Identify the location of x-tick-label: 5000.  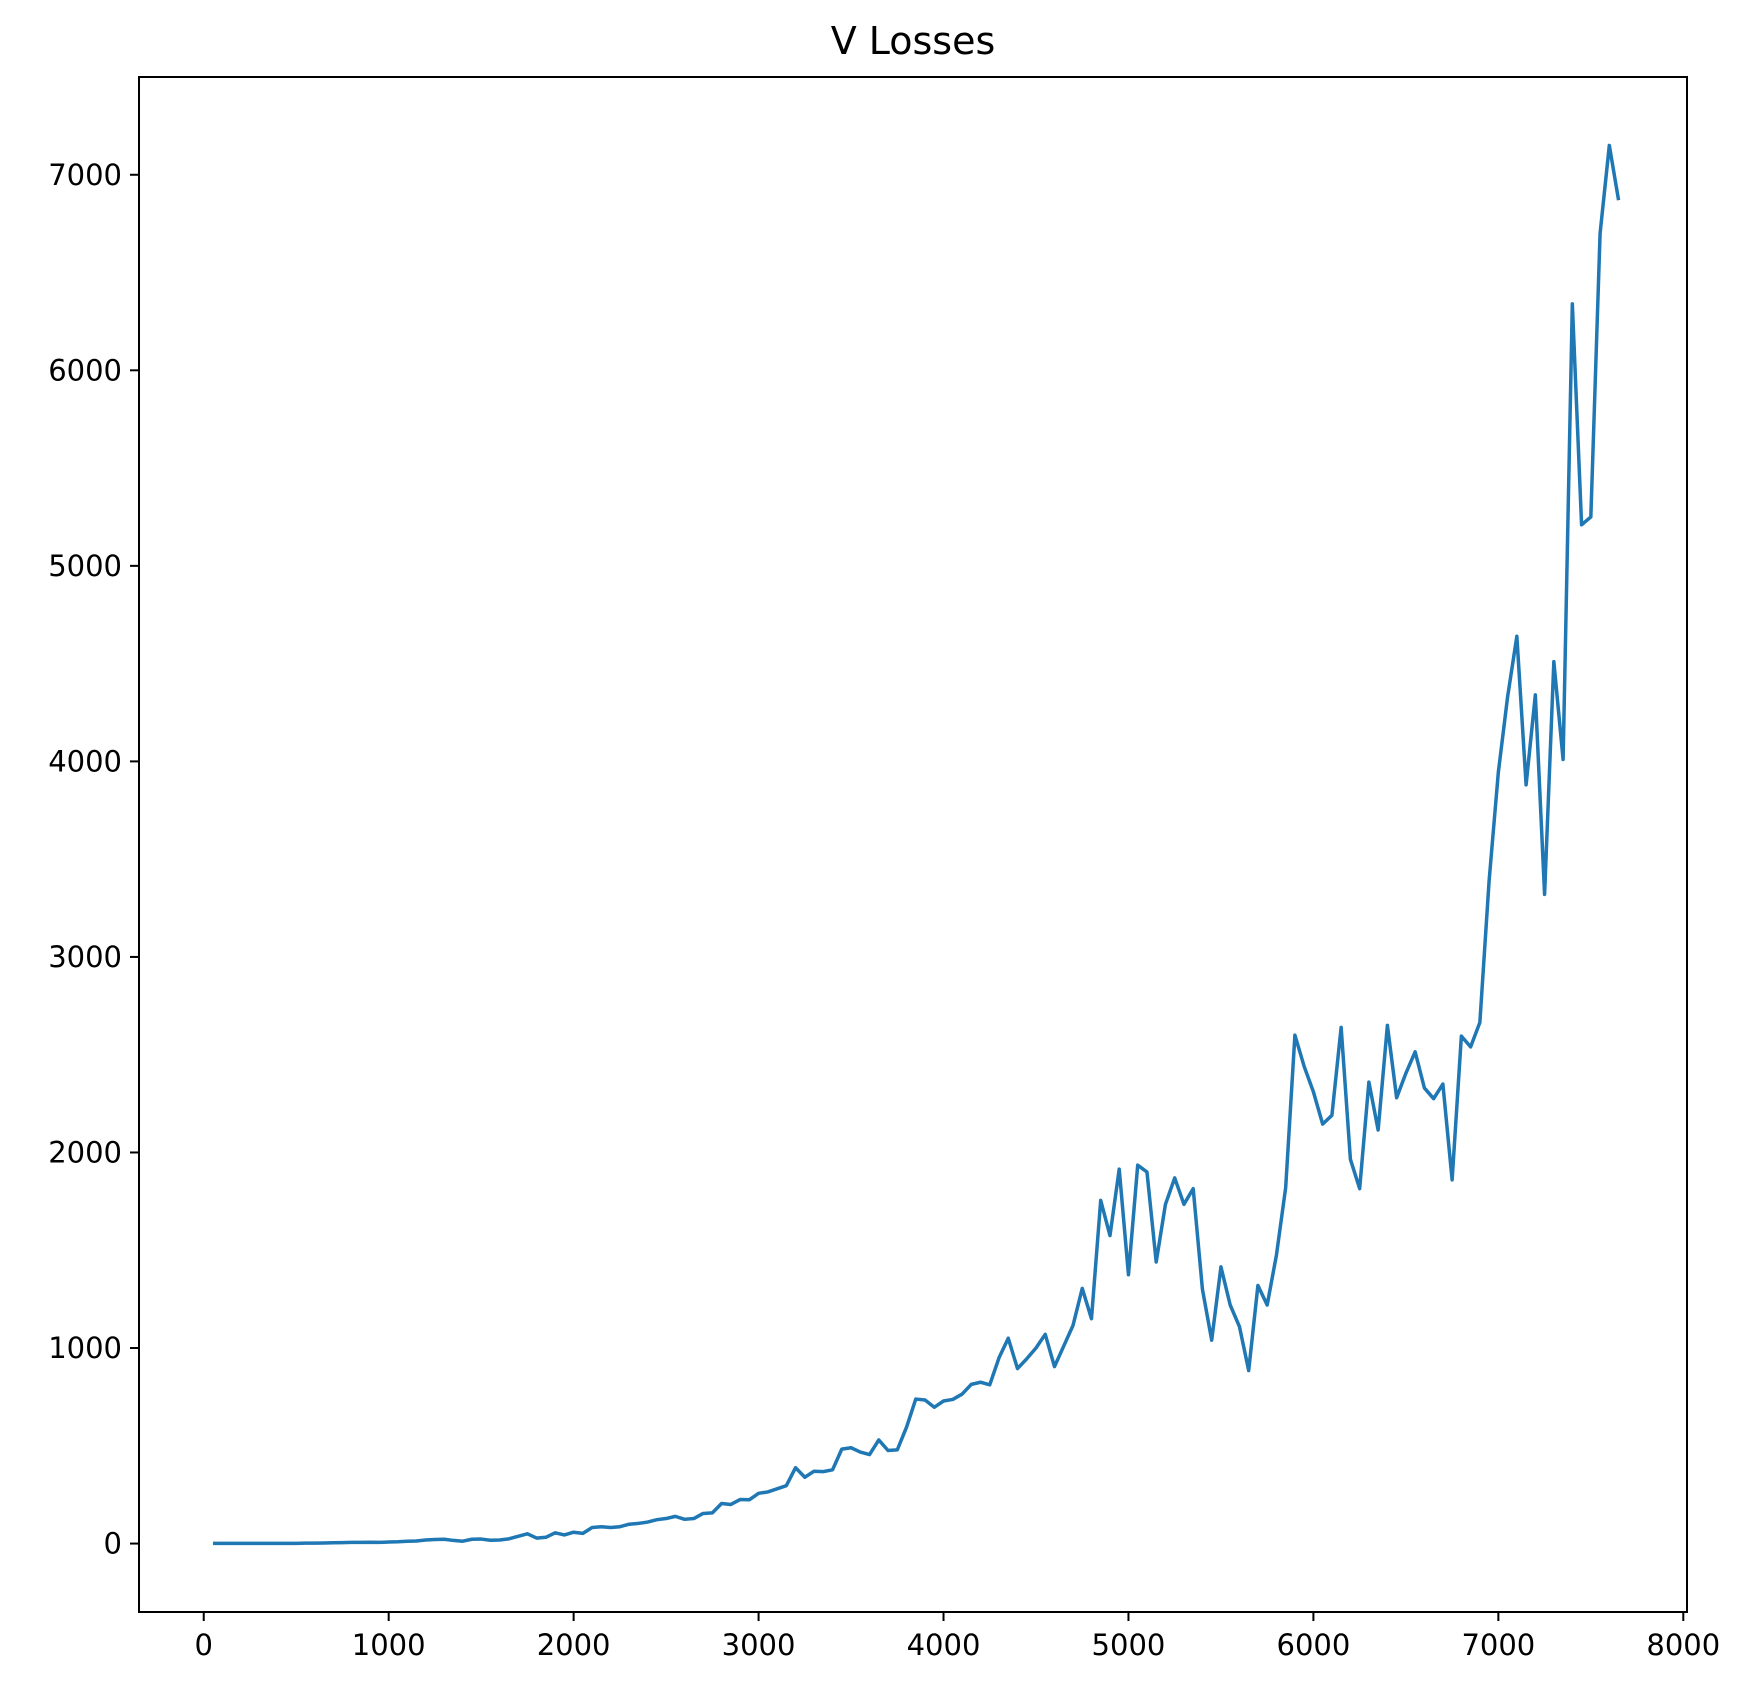
(1129, 1645).